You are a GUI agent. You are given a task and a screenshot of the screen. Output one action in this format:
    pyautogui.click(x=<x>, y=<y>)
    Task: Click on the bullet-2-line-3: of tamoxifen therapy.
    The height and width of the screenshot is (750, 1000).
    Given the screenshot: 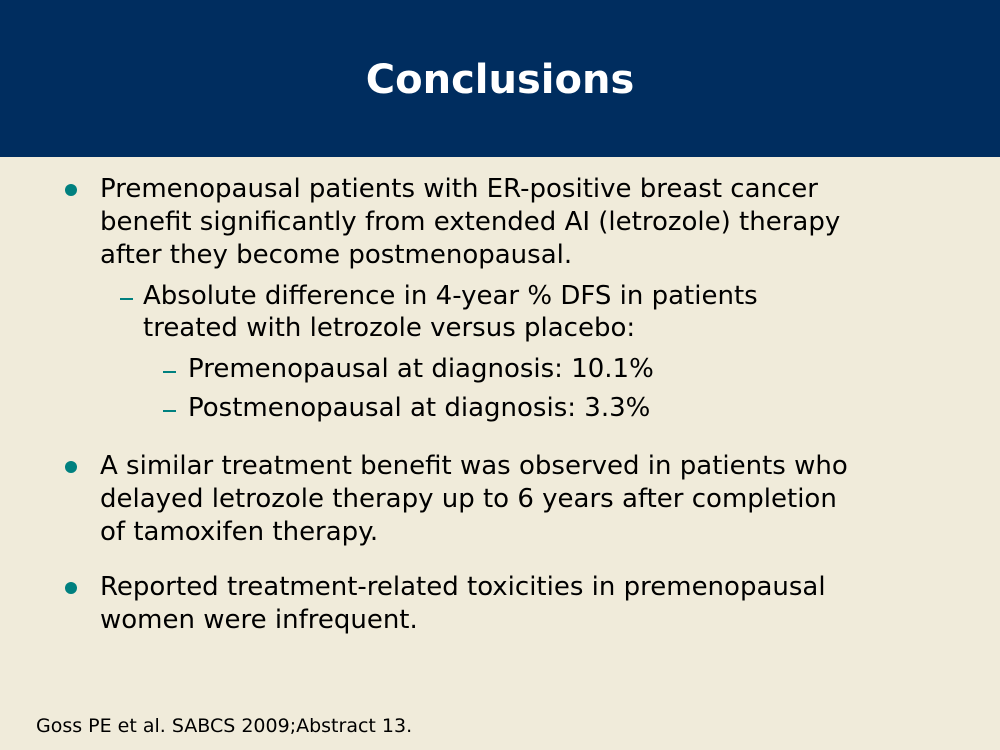 What is the action you would take?
    pyautogui.click(x=239, y=532)
    